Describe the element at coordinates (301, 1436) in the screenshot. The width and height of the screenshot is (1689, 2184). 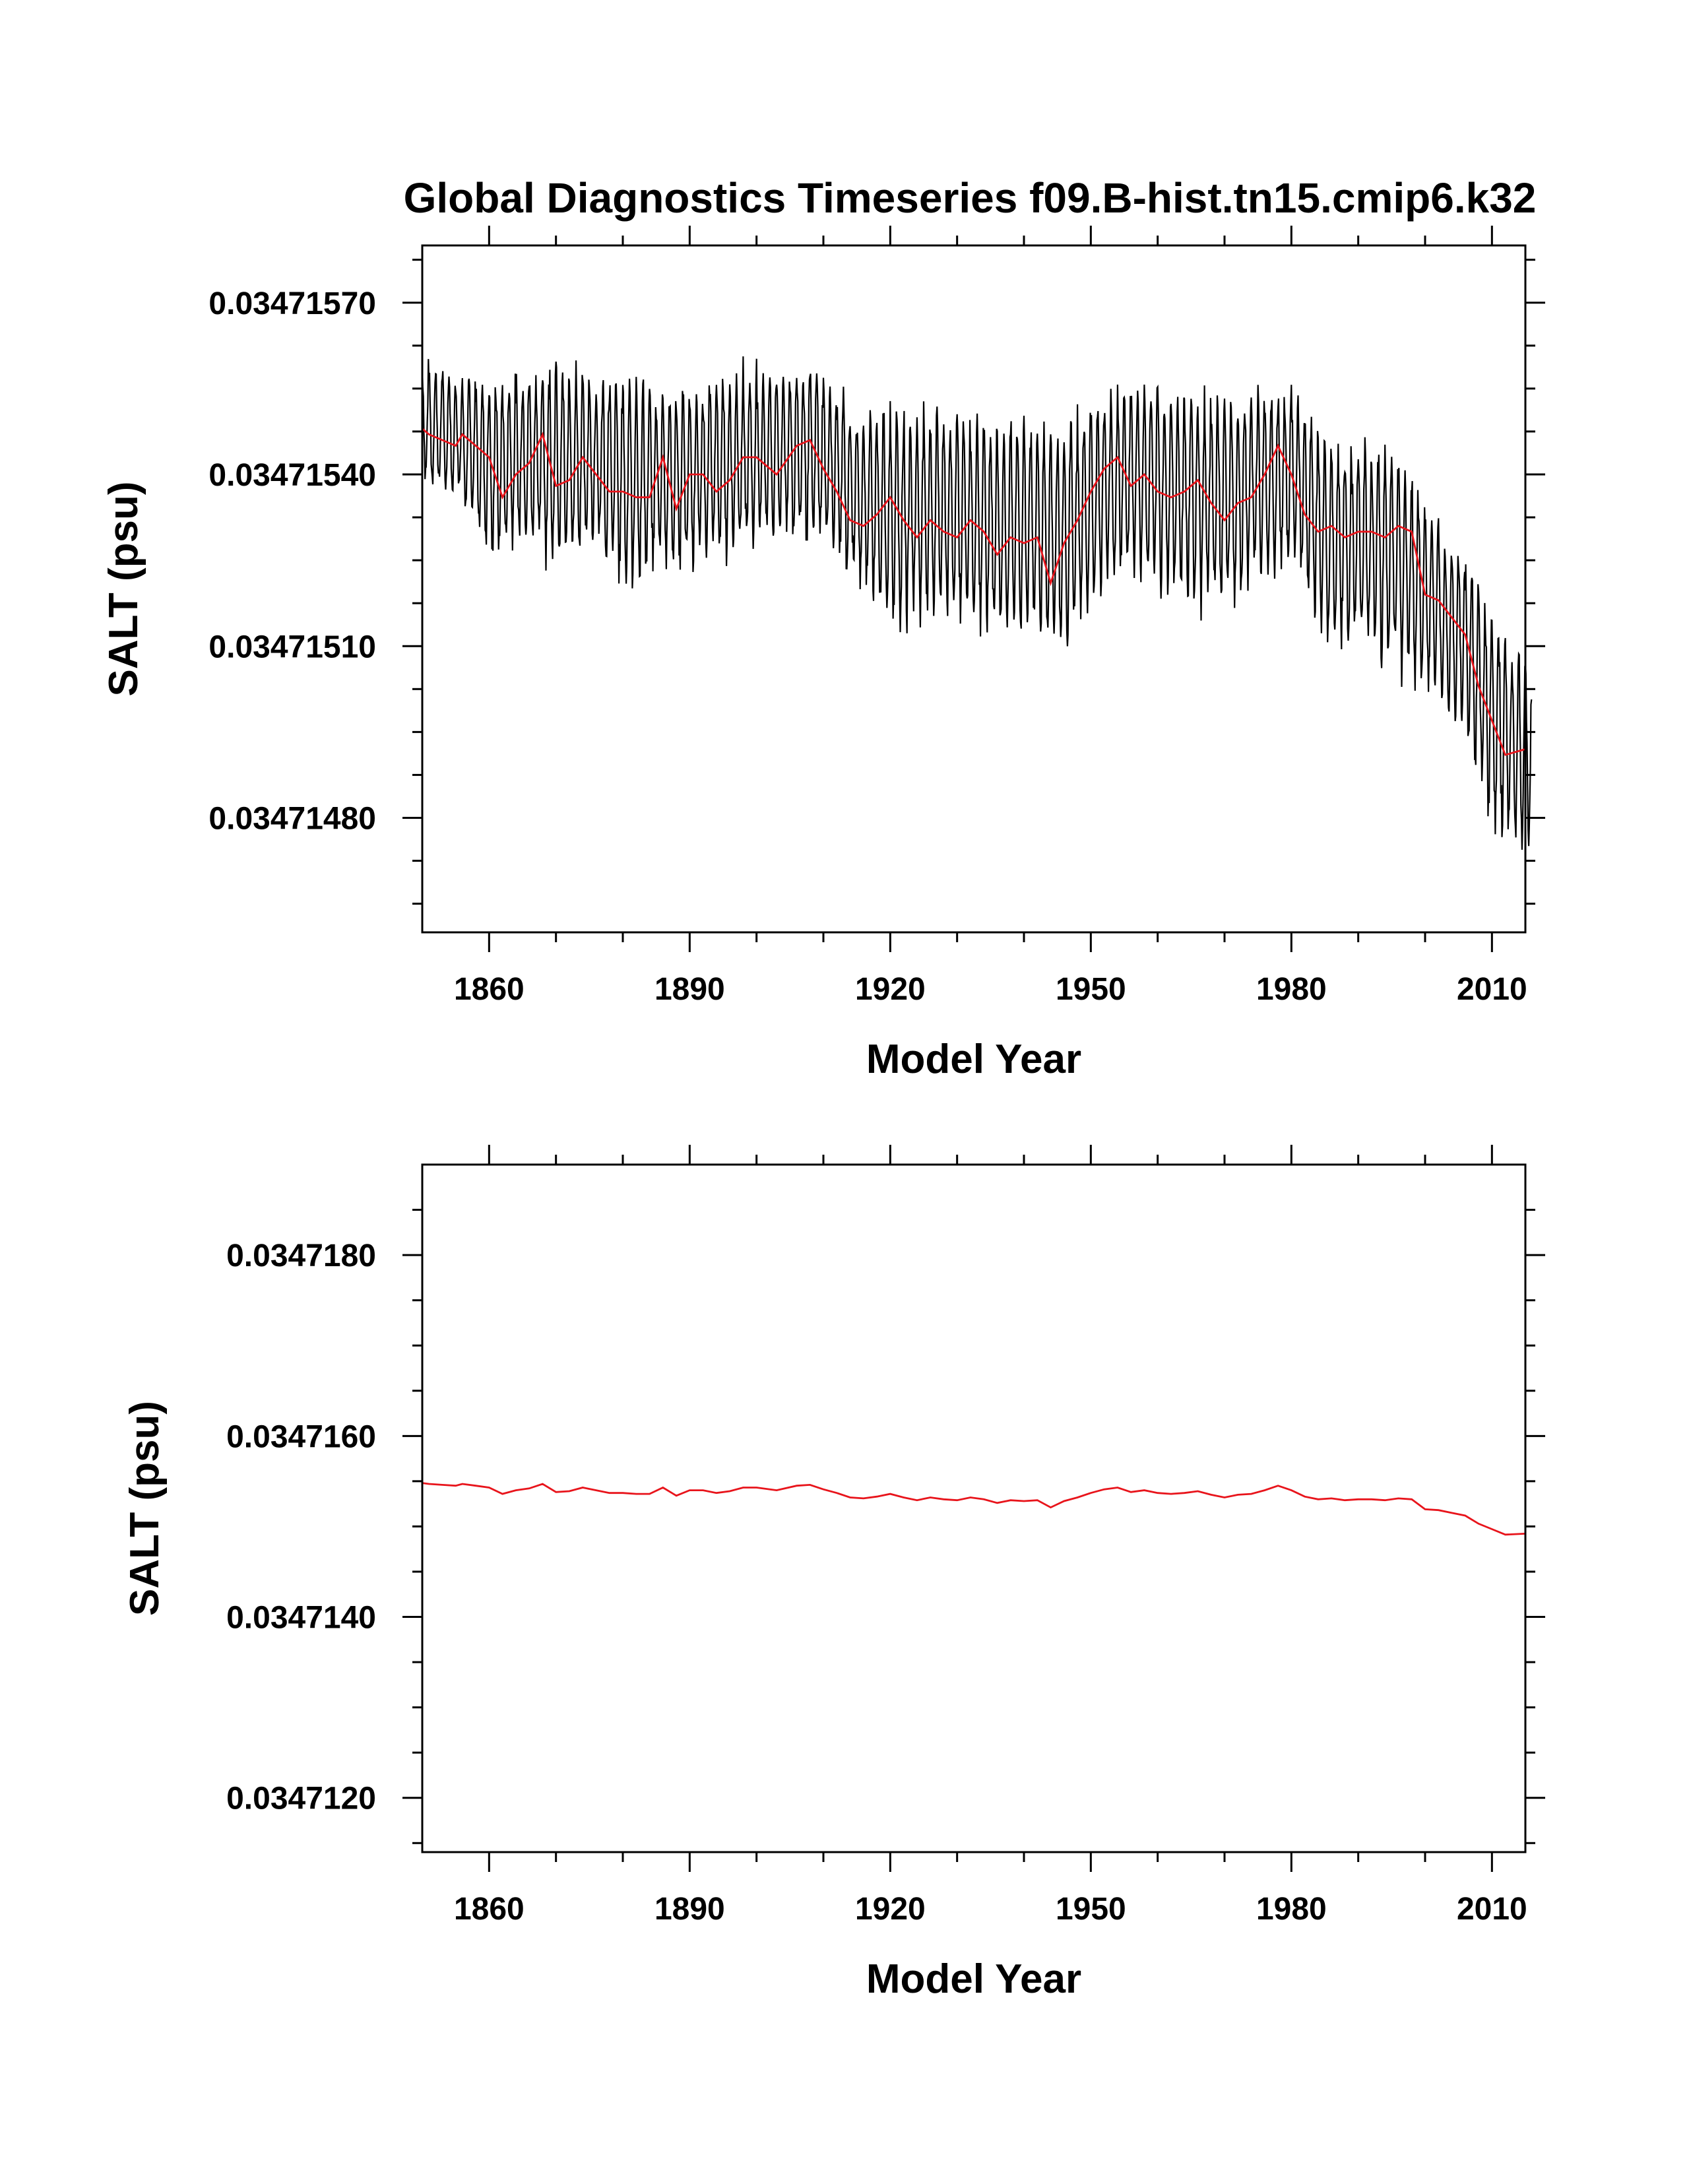
I see `y-tick-label: 0.0347160` at that location.